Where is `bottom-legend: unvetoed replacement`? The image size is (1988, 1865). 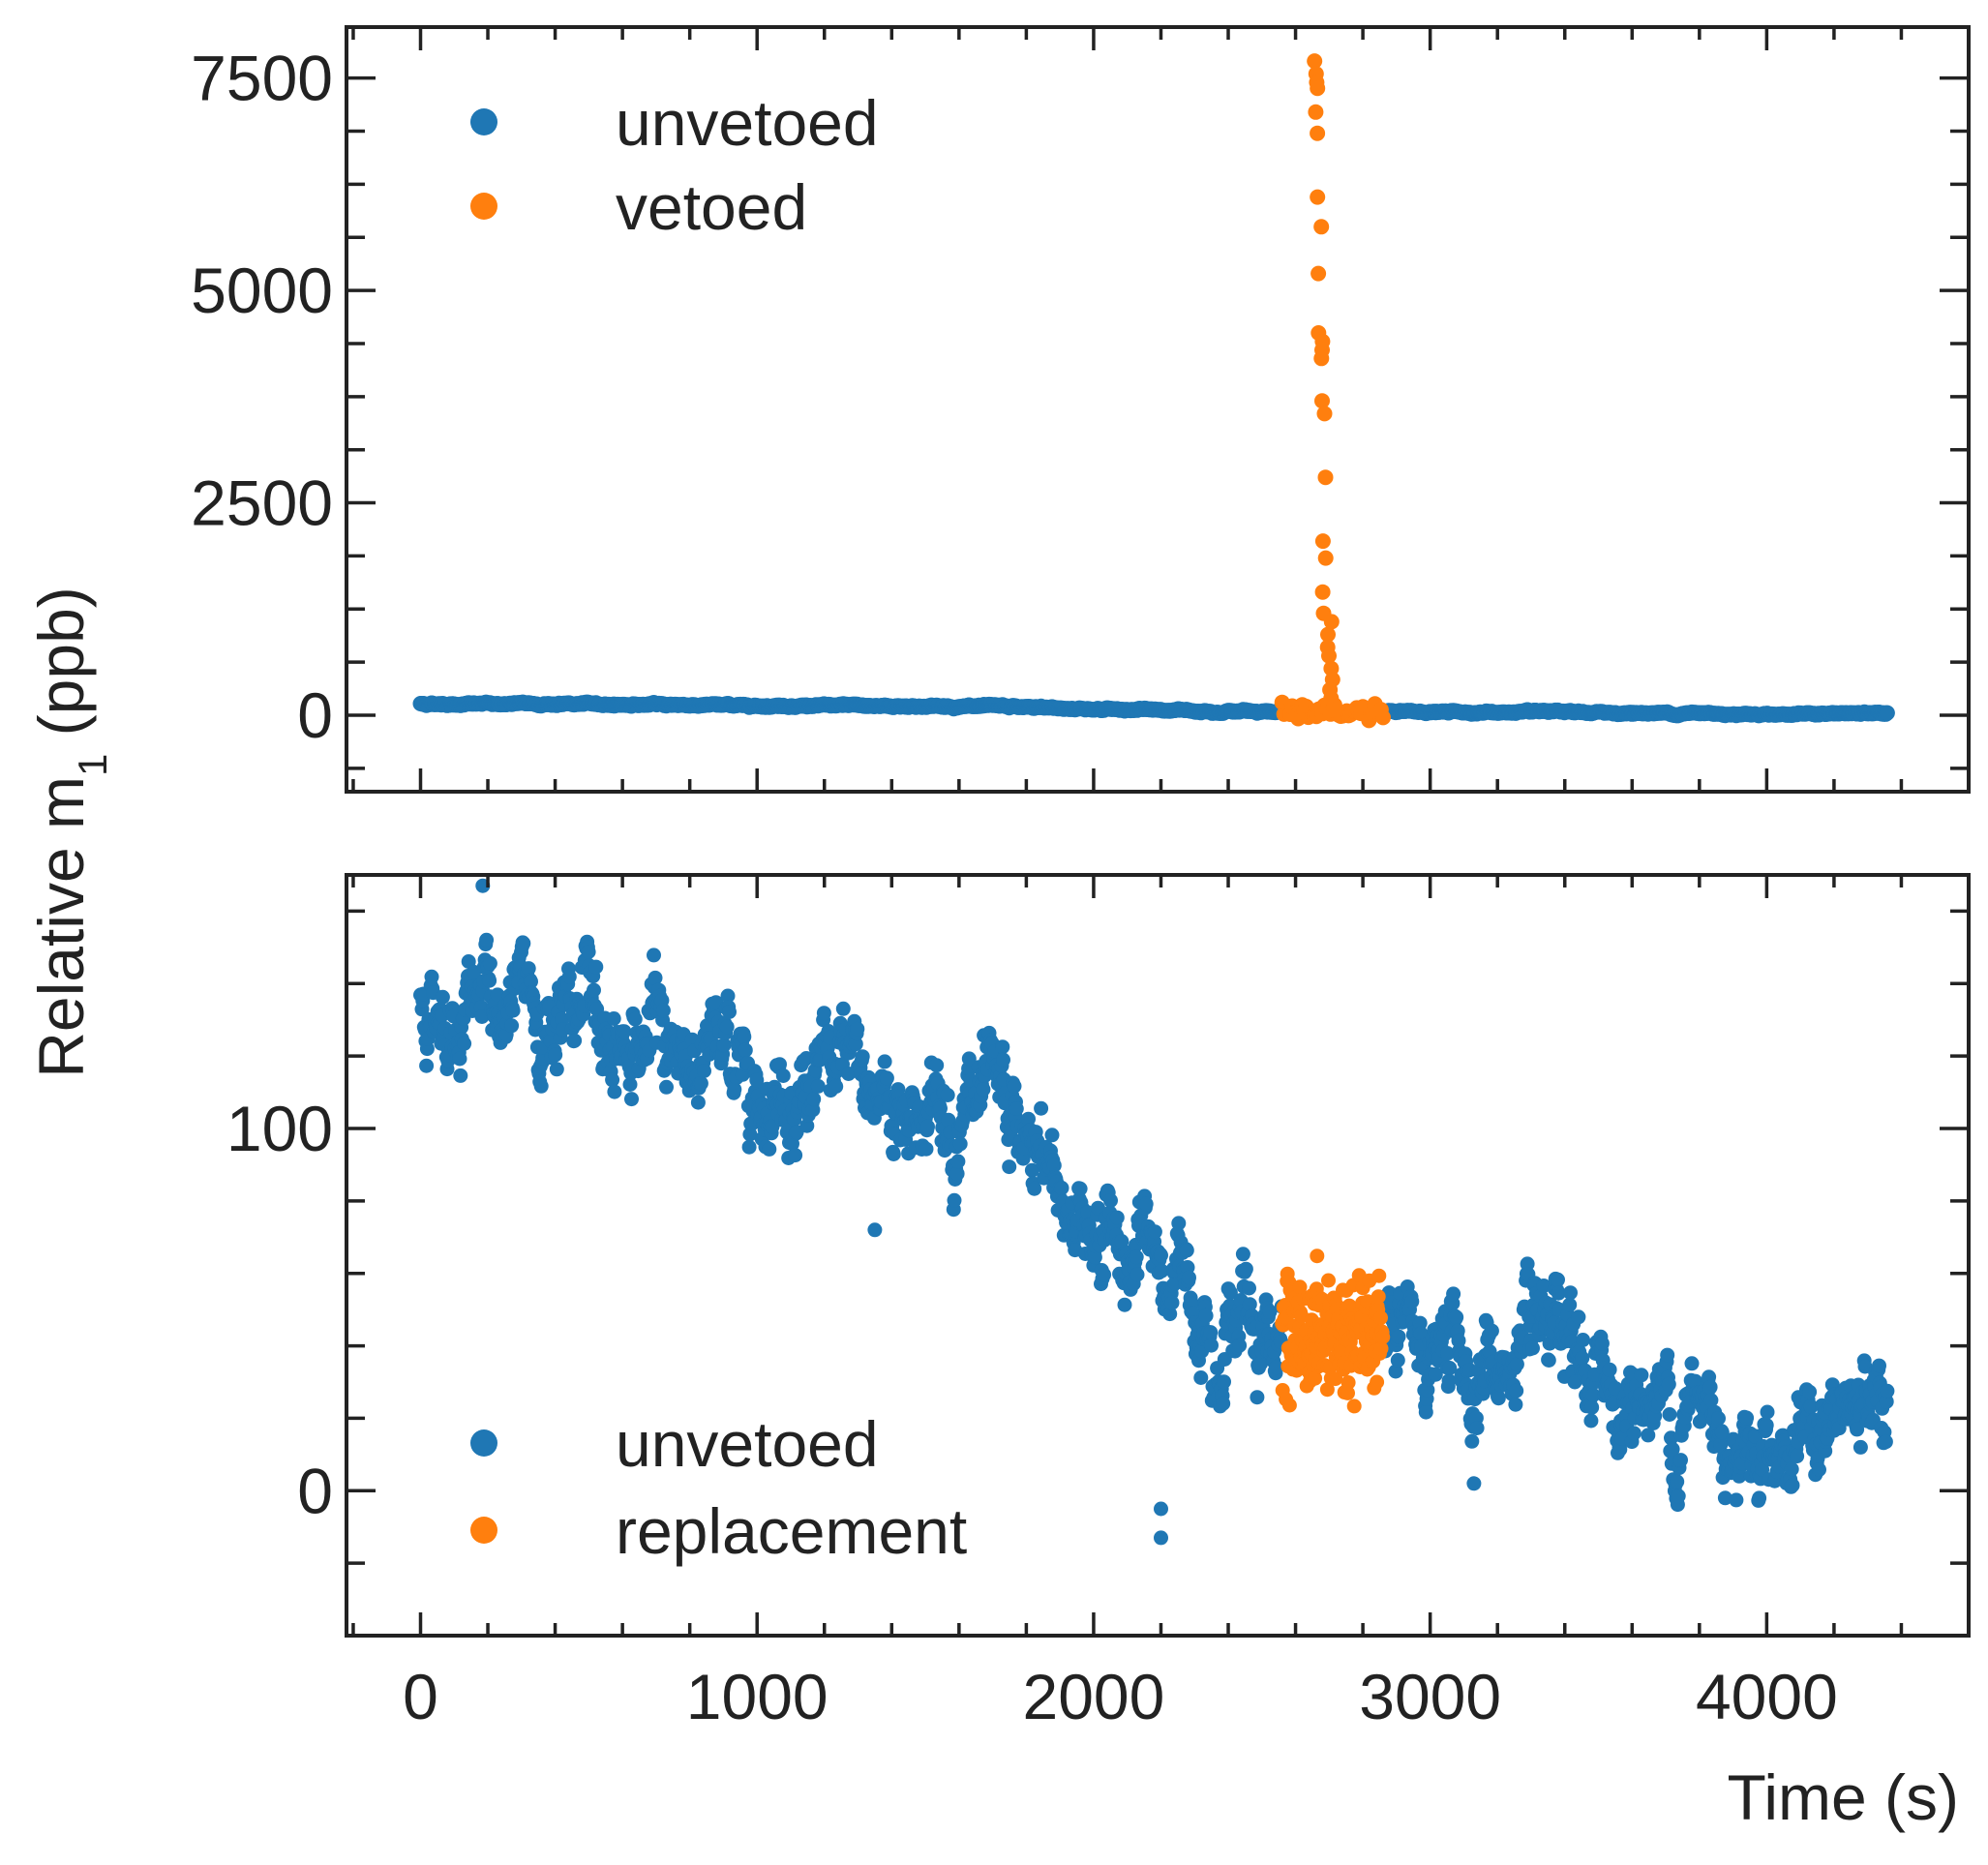
bottom-legend: unvetoed replacement is located at coordinates (718, 1487).